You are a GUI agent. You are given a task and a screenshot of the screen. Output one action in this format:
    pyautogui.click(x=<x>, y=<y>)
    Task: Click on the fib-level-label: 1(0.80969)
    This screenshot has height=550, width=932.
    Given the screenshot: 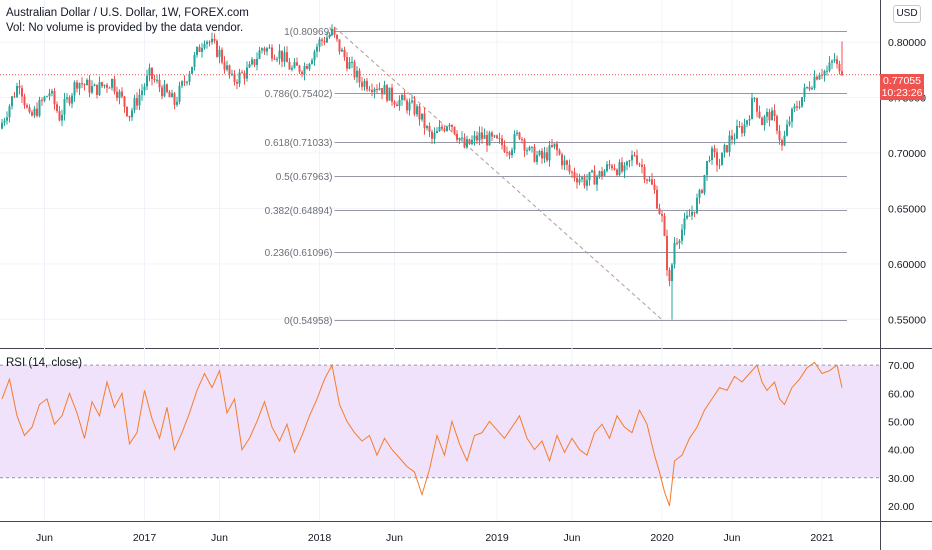 What is the action you would take?
    pyautogui.click(x=308, y=32)
    